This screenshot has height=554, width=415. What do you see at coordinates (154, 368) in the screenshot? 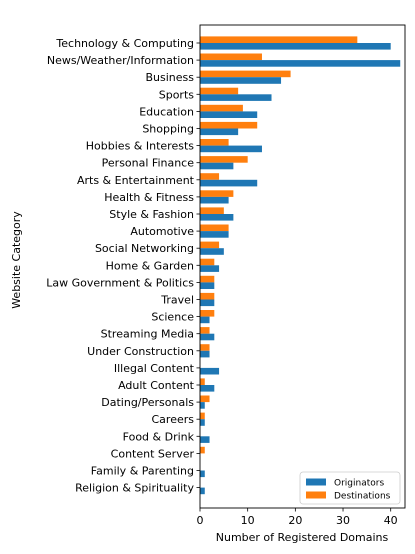
I see `y-tick-label: Illegal Content` at bounding box center [154, 368].